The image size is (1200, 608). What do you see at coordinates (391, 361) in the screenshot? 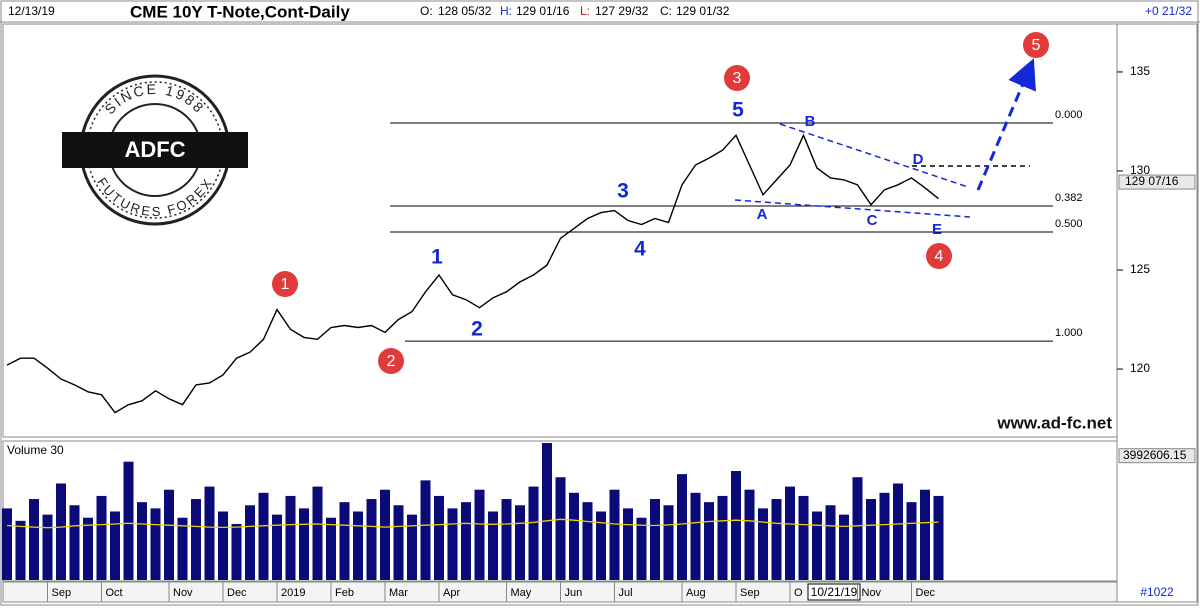
I see `degree-label: 2` at bounding box center [391, 361].